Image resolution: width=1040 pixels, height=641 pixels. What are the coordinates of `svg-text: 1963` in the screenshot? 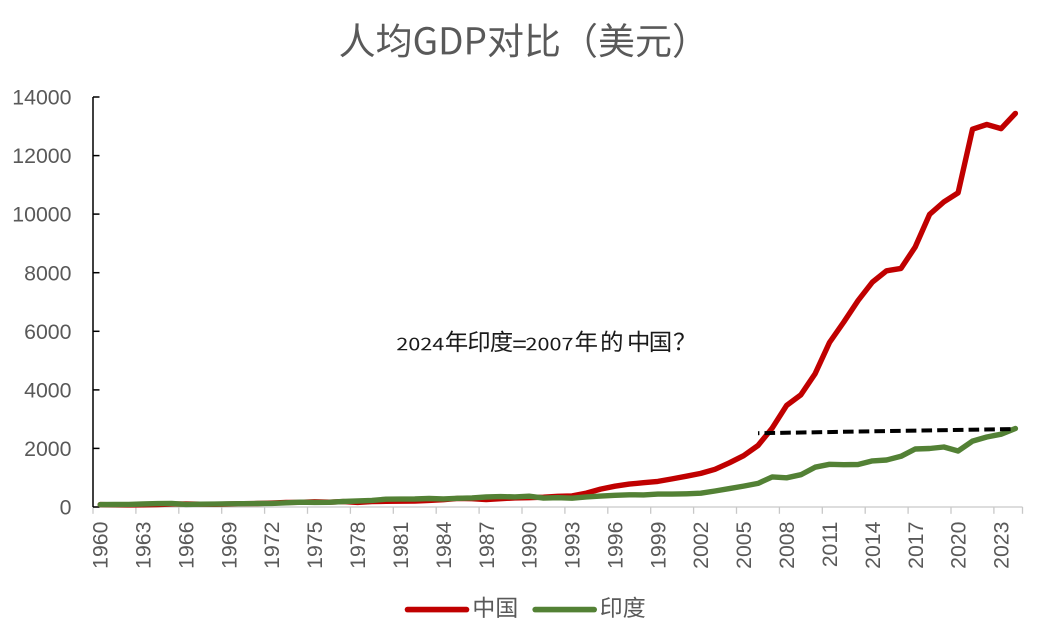 It's located at (144, 545).